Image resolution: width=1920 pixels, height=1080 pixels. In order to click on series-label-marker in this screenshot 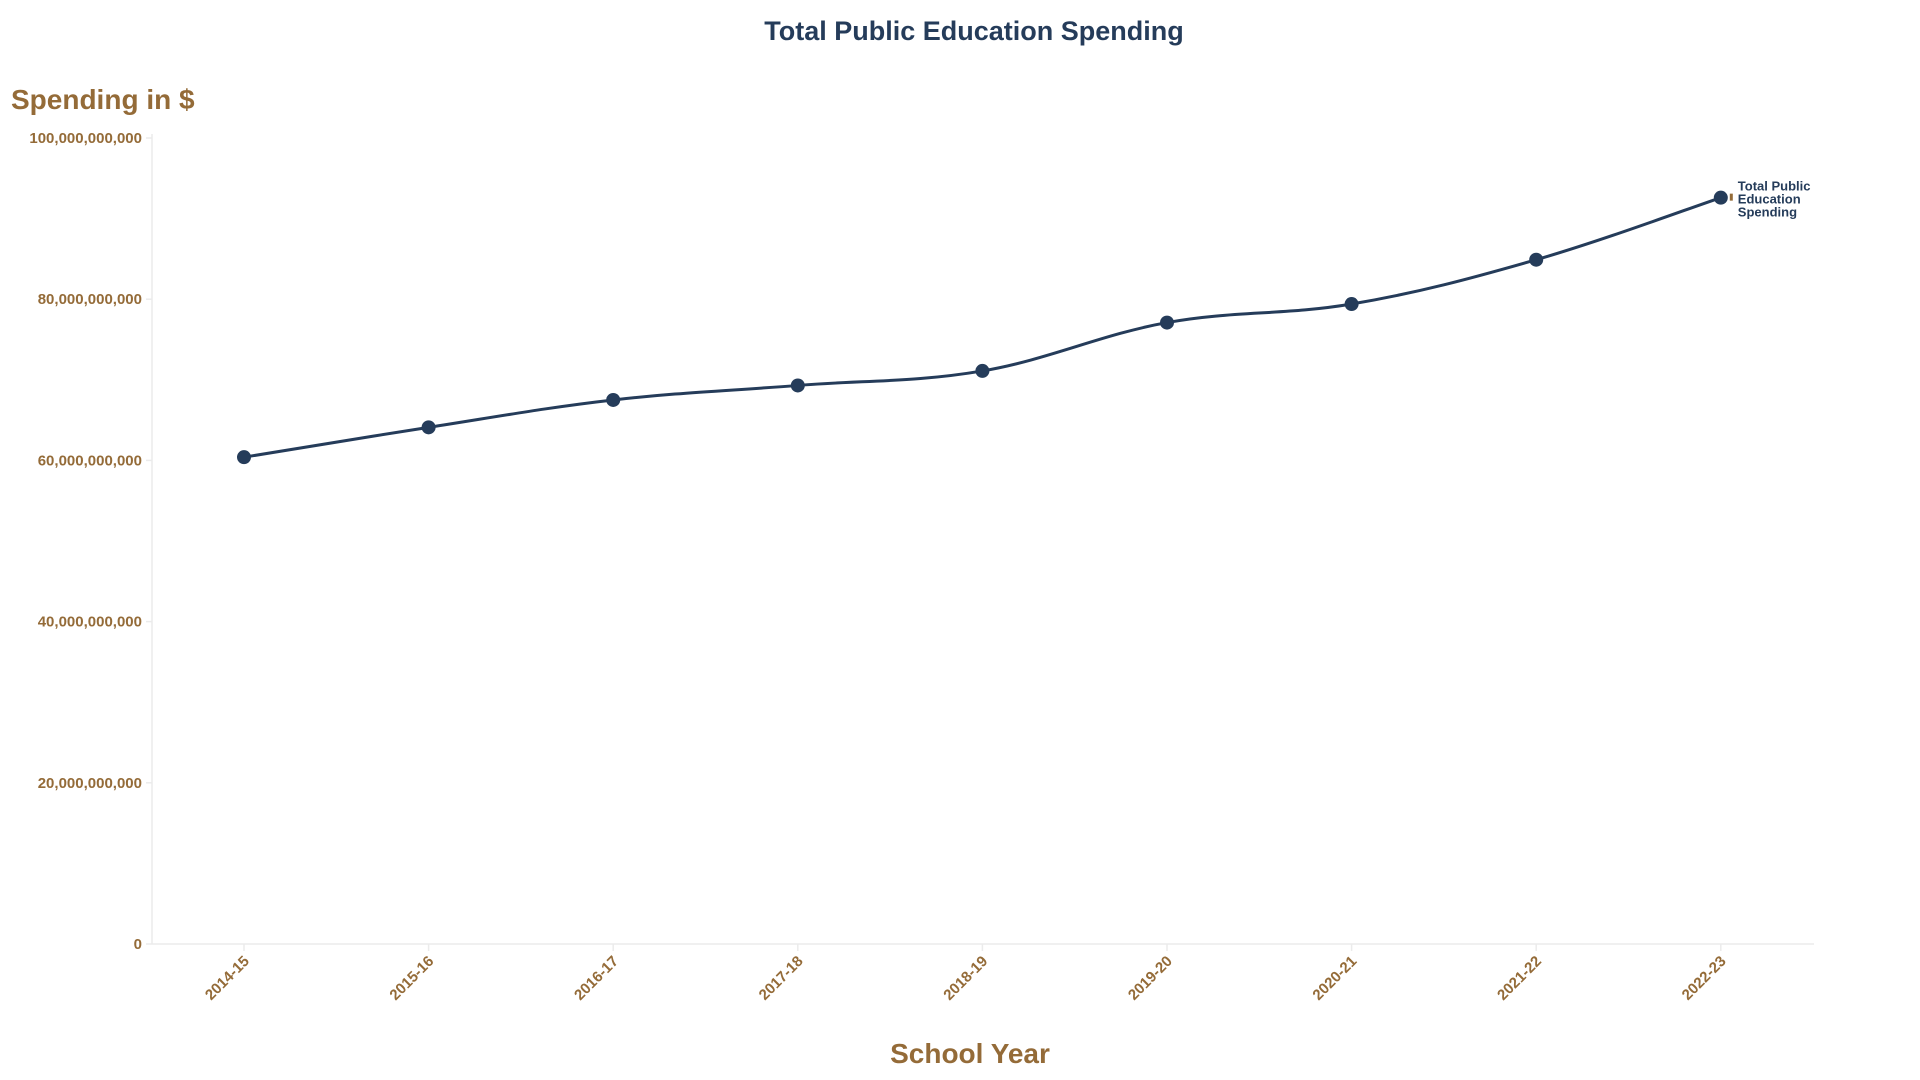, I will do `click(1731, 197)`.